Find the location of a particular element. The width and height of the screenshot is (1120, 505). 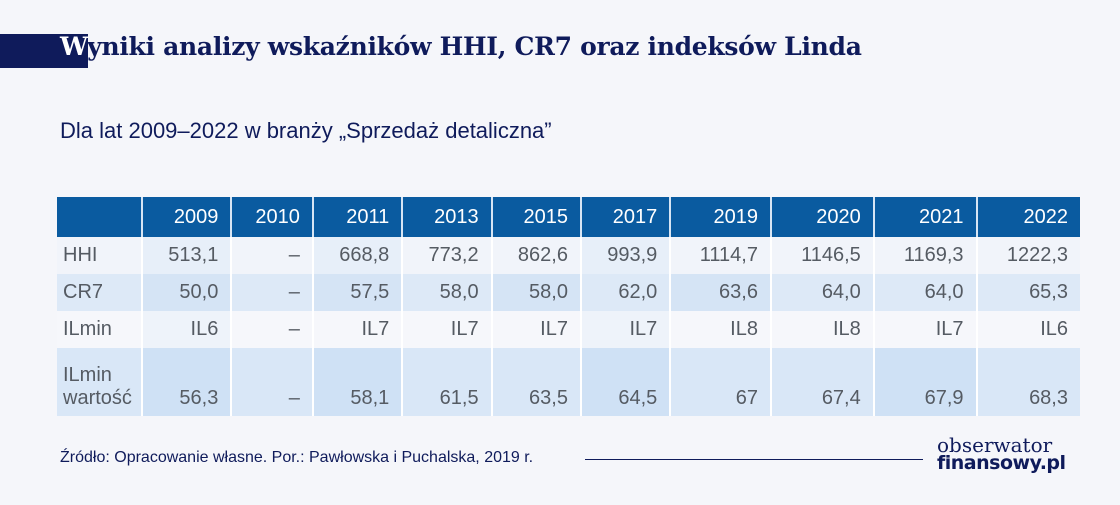

table-cell: 56,3 is located at coordinates (186, 382).